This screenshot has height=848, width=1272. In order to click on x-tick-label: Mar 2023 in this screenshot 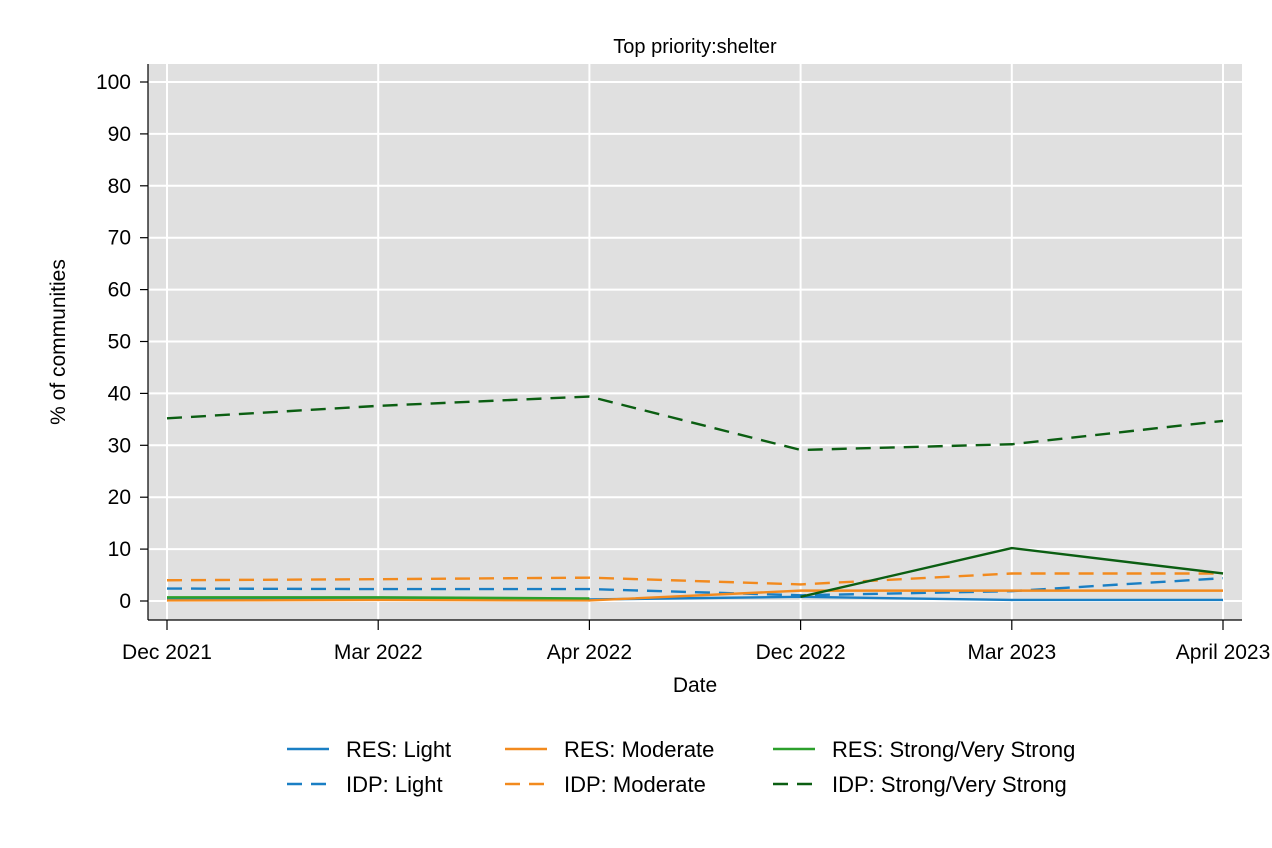, I will do `click(1011, 652)`.